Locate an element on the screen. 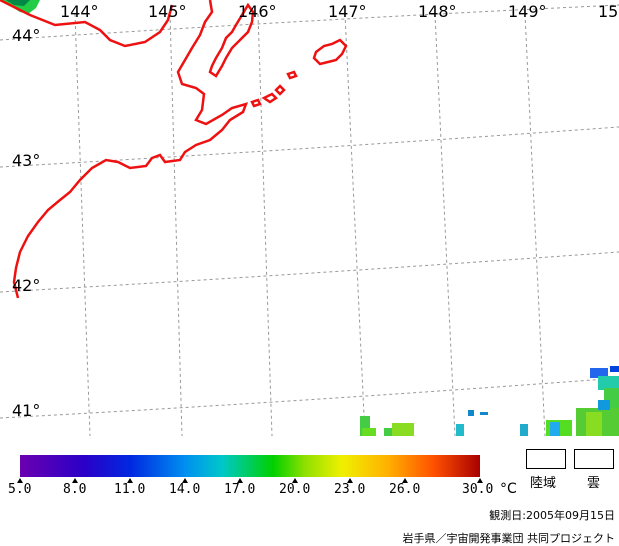 The width and height of the screenshot is (619, 546). cloud-swatch is located at coordinates (594, 459).